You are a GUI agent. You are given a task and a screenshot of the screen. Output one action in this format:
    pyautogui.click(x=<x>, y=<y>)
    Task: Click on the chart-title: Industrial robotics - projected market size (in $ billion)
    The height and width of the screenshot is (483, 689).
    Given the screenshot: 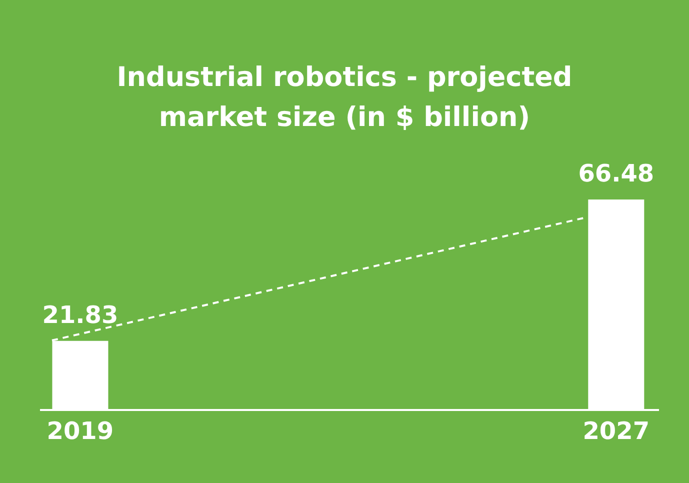 What is the action you would take?
    pyautogui.click(x=345, y=98)
    